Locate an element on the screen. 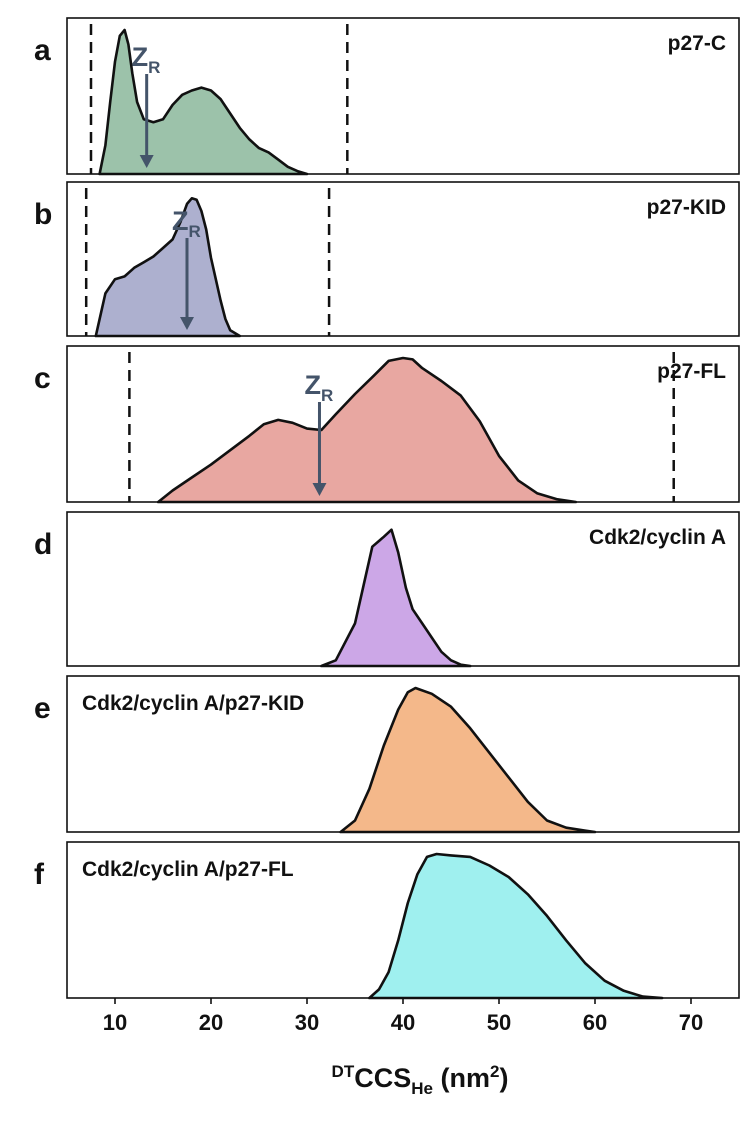  panel-frame-d is located at coordinates (403, 589).